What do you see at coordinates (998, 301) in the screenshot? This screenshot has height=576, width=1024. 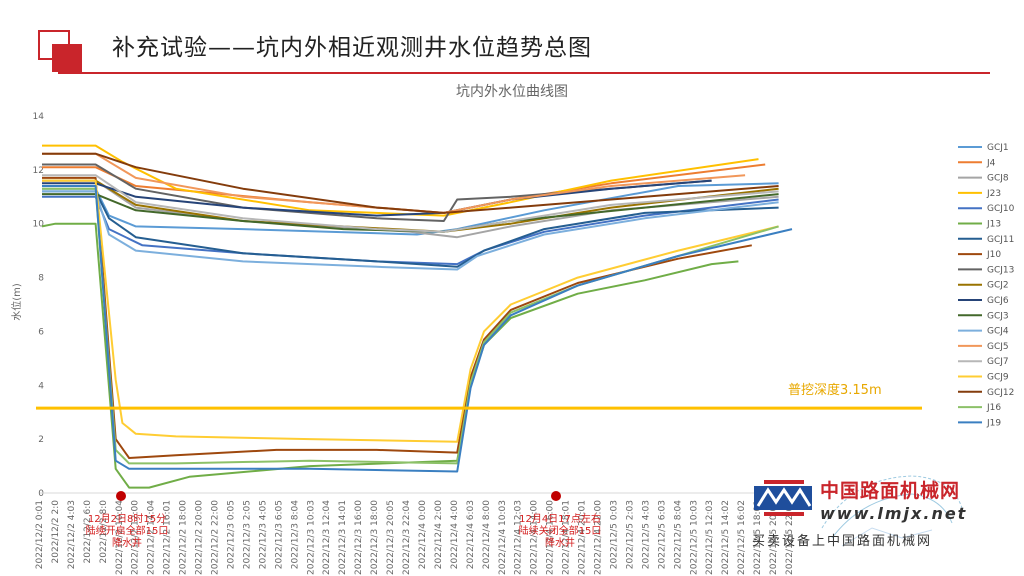 I see `legend-label: GCJ6` at bounding box center [998, 301].